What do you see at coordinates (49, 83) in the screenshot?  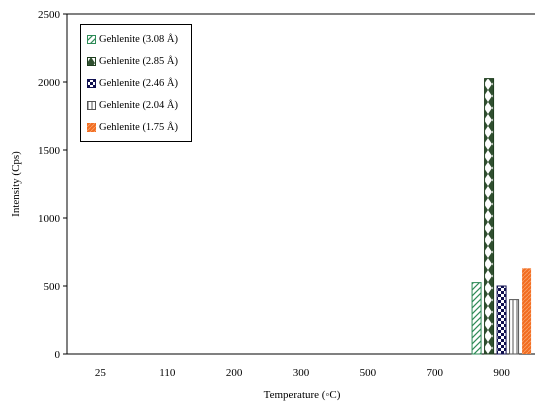 I see `y-tick-label: 2000` at bounding box center [49, 83].